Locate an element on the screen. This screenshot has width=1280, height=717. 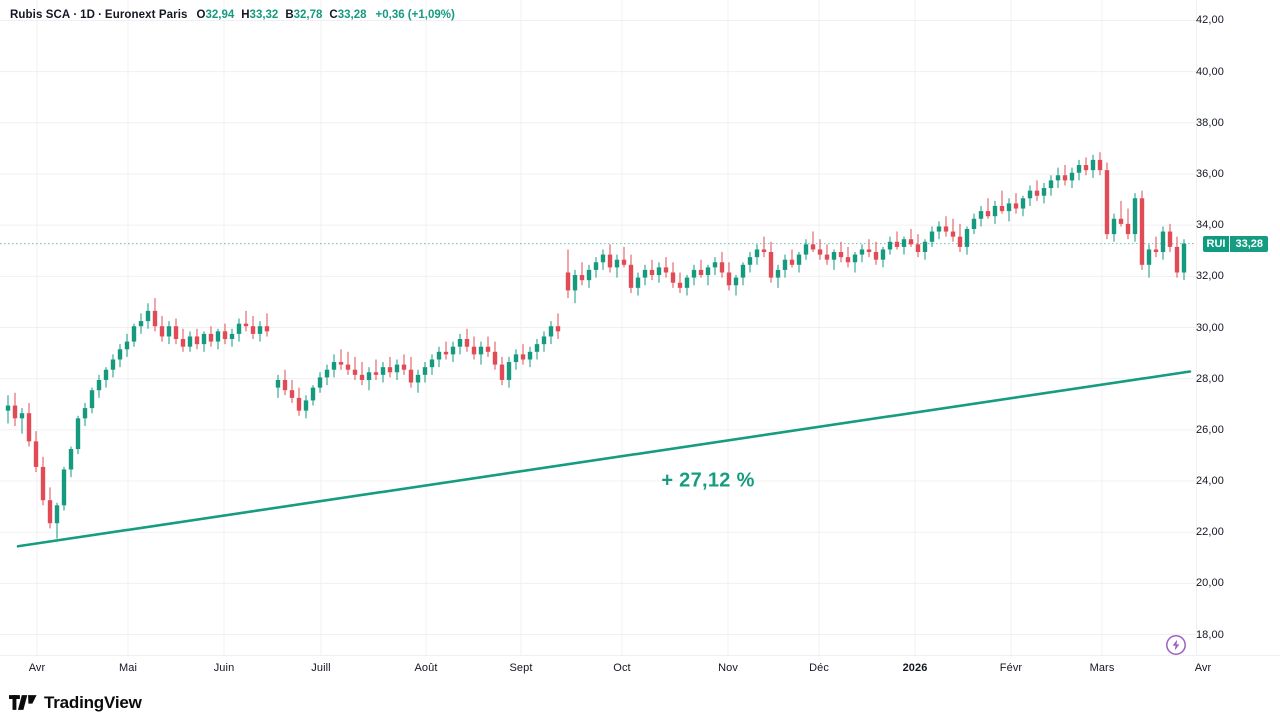
ohlc-high: H33,32 is located at coordinates (259, 15).